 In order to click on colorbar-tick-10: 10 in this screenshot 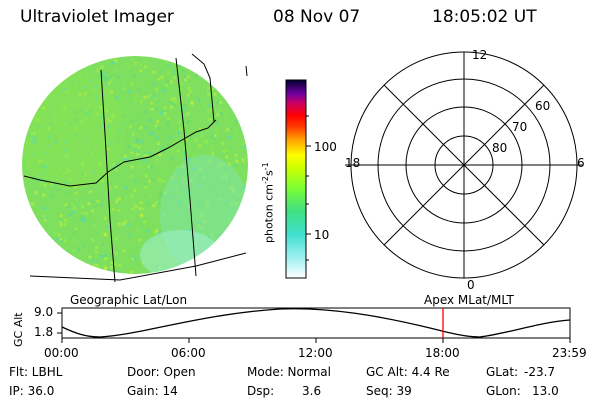, I will do `click(322, 235)`.